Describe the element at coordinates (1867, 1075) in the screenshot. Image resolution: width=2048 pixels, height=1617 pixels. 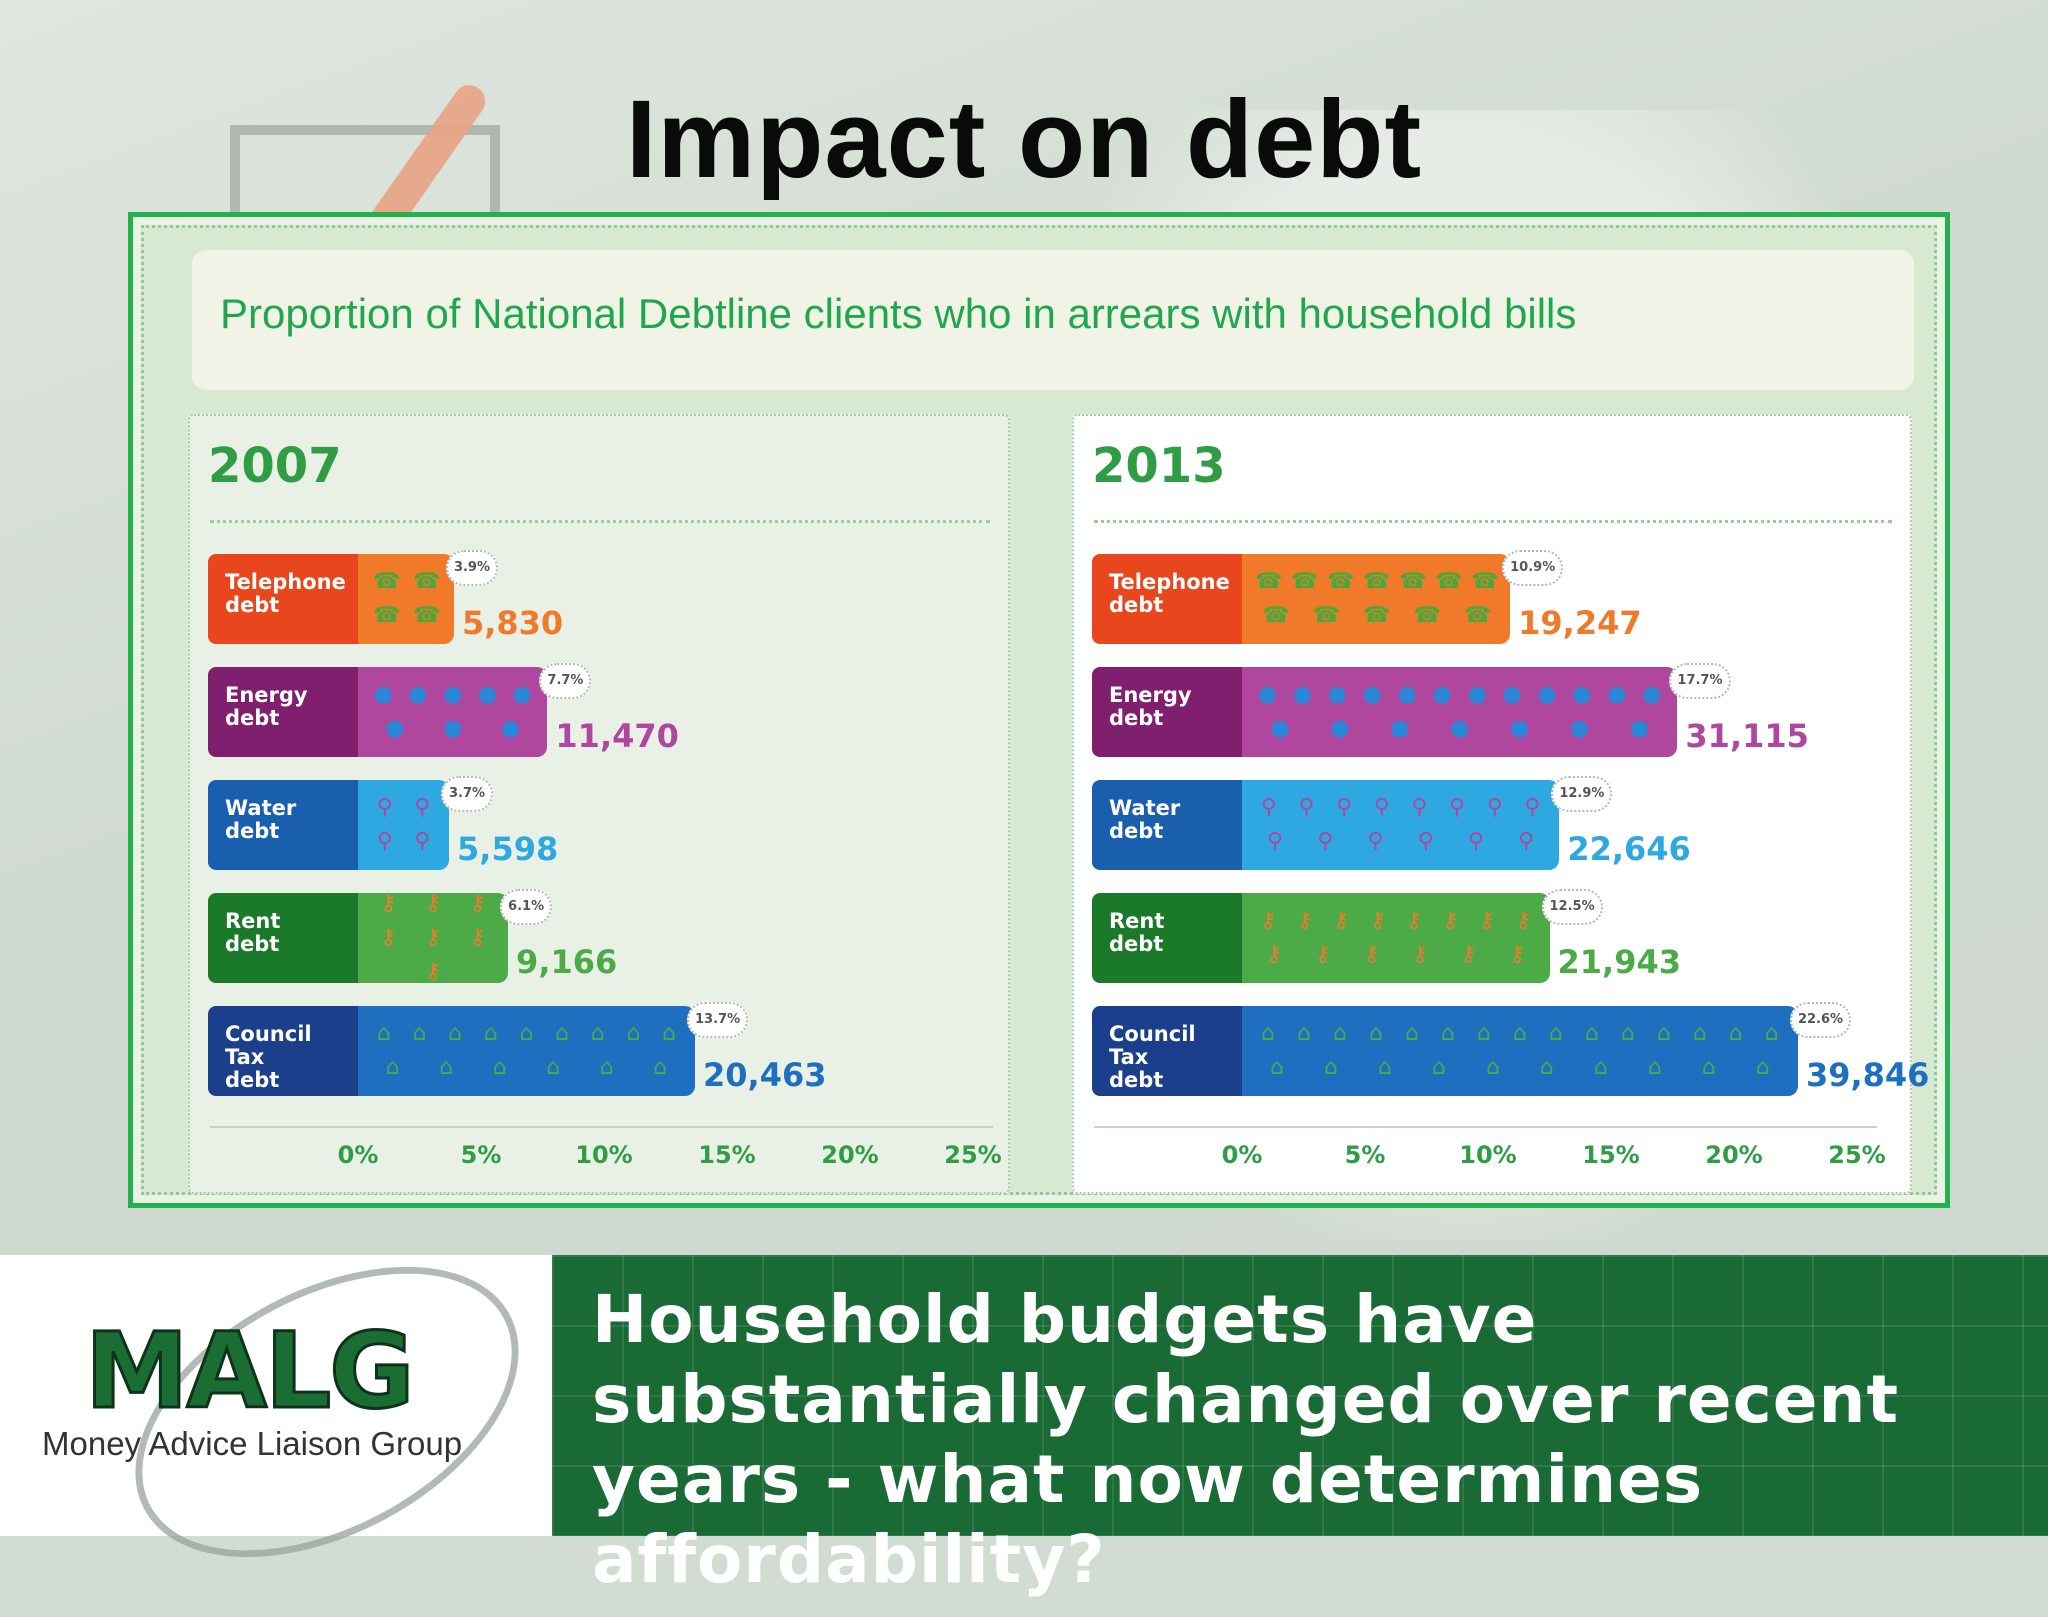
I see `count-label: 39,846` at that location.